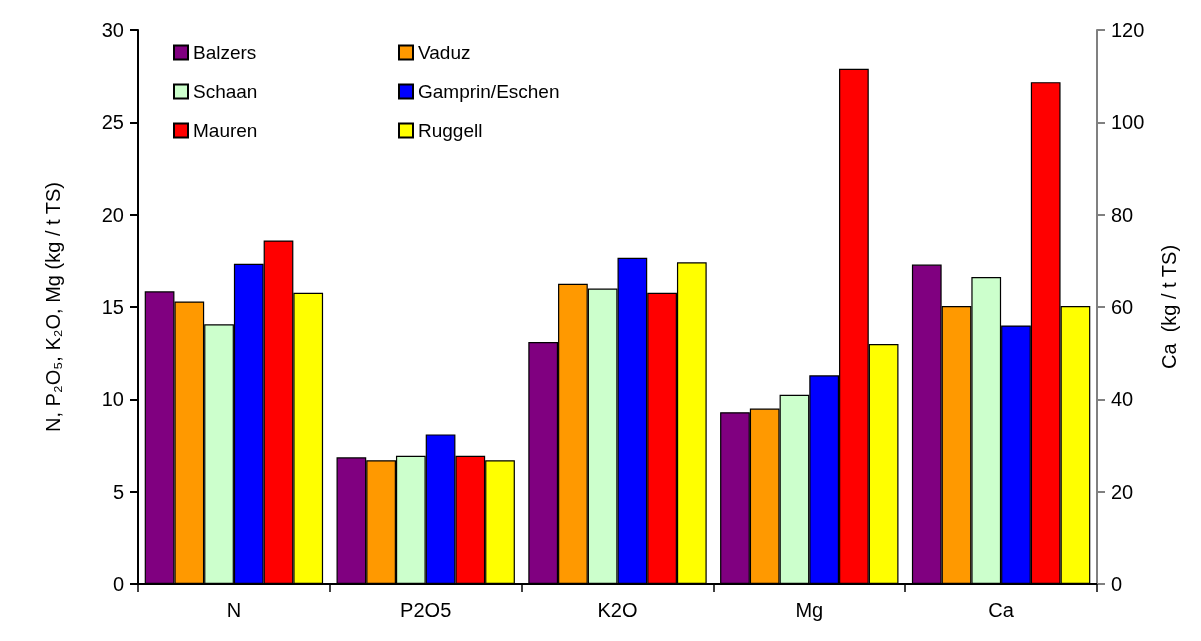 This screenshot has width=1201, height=641. I want to click on y-tick-label: 10, so click(112, 399).